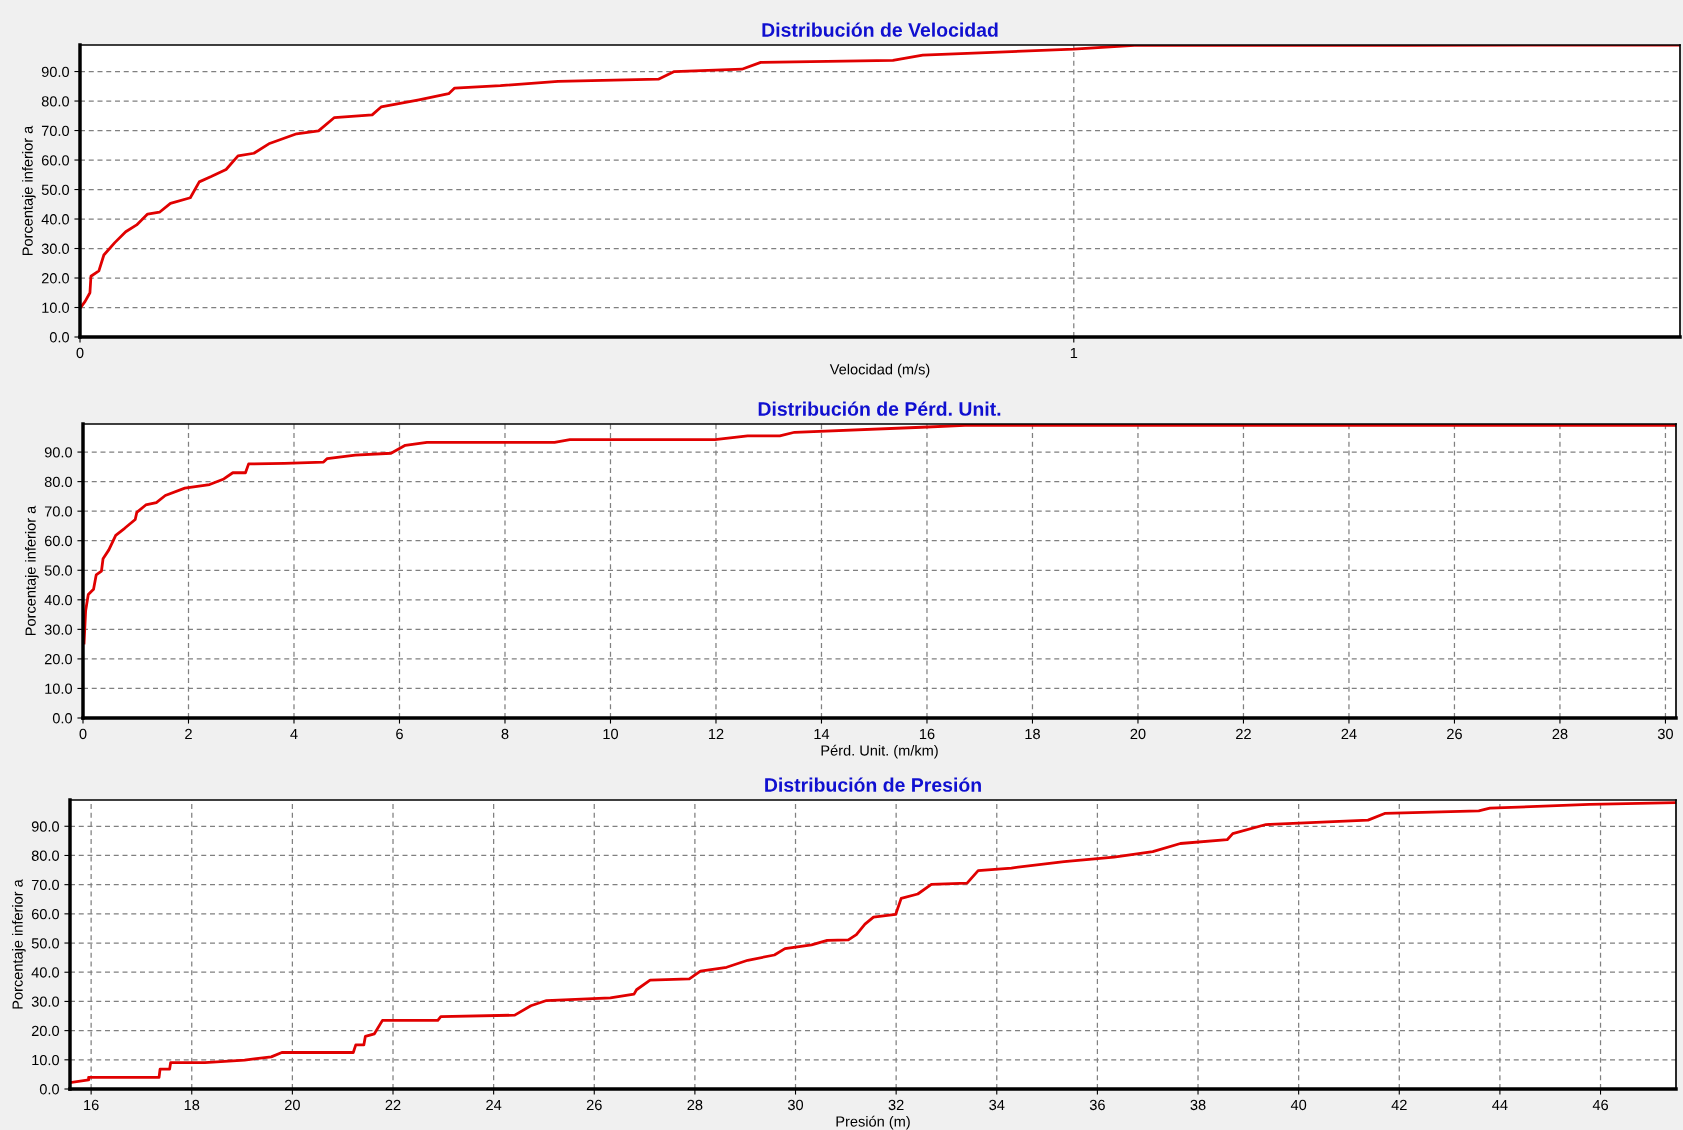 The height and width of the screenshot is (1130, 1683). I want to click on x-tick-label: 2, so click(188, 733).